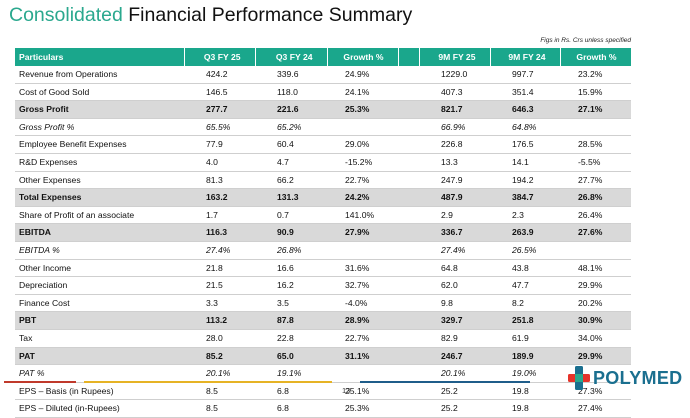 The height and width of the screenshot is (418, 690). What do you see at coordinates (454, 320) in the screenshot?
I see `cell-9mfy25: 329.7` at bounding box center [454, 320].